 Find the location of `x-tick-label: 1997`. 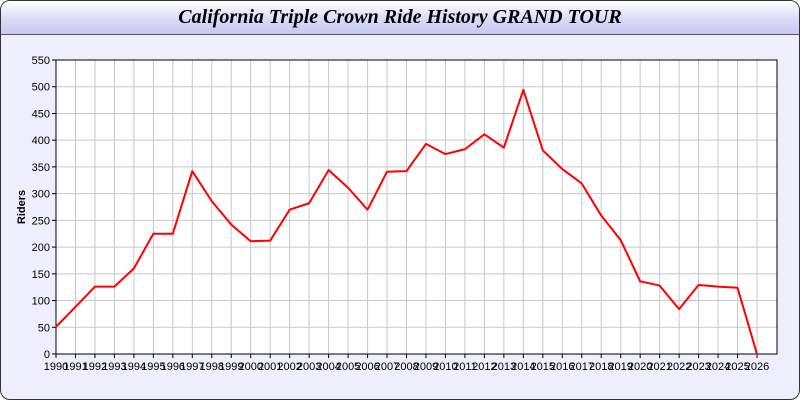

x-tick-label: 1997 is located at coordinates (192, 367).